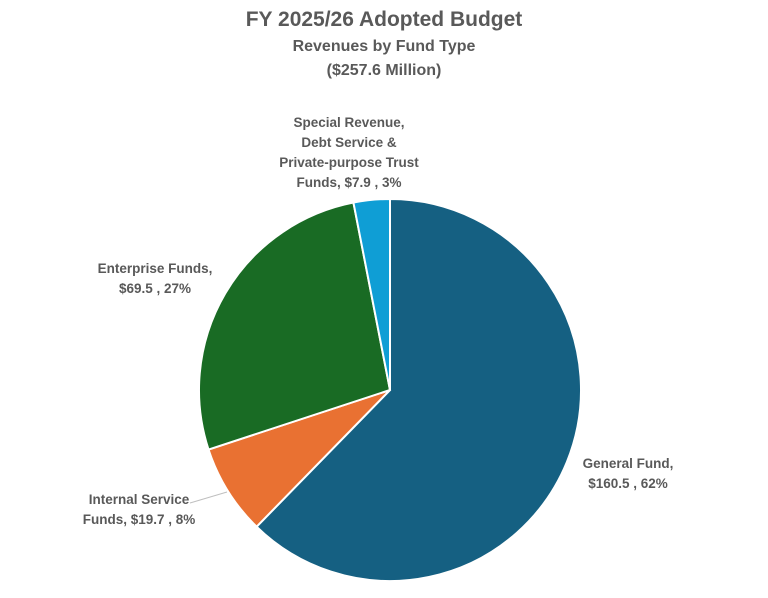  What do you see at coordinates (155, 288) in the screenshot?
I see `data-label-line: $69.5 , 27%` at bounding box center [155, 288].